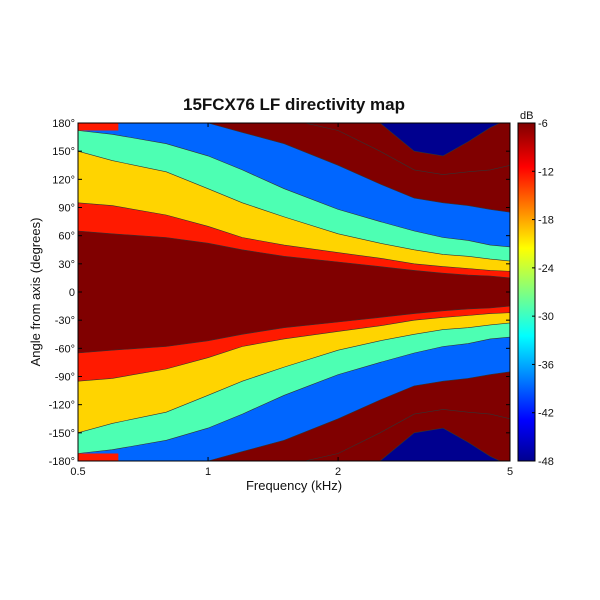 This screenshot has height=600, width=600. Describe the element at coordinates (294, 485) in the screenshot. I see `x-axis-label: Frequency (kHz)` at that location.